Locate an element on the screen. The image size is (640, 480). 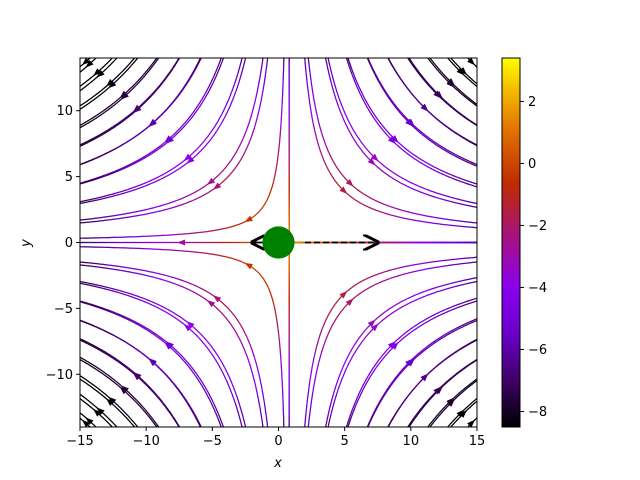
x-tick-label: −10 is located at coordinates (145, 441).